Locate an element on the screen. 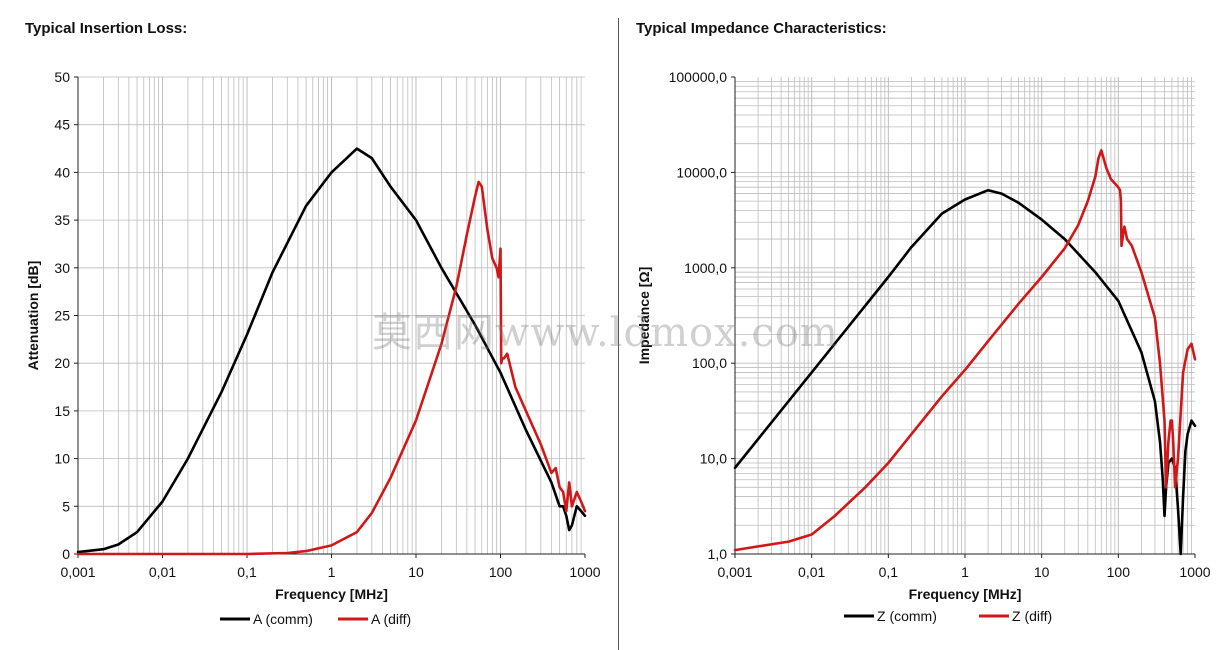  y-axis-title: Impedance [Ω] is located at coordinates (644, 316).